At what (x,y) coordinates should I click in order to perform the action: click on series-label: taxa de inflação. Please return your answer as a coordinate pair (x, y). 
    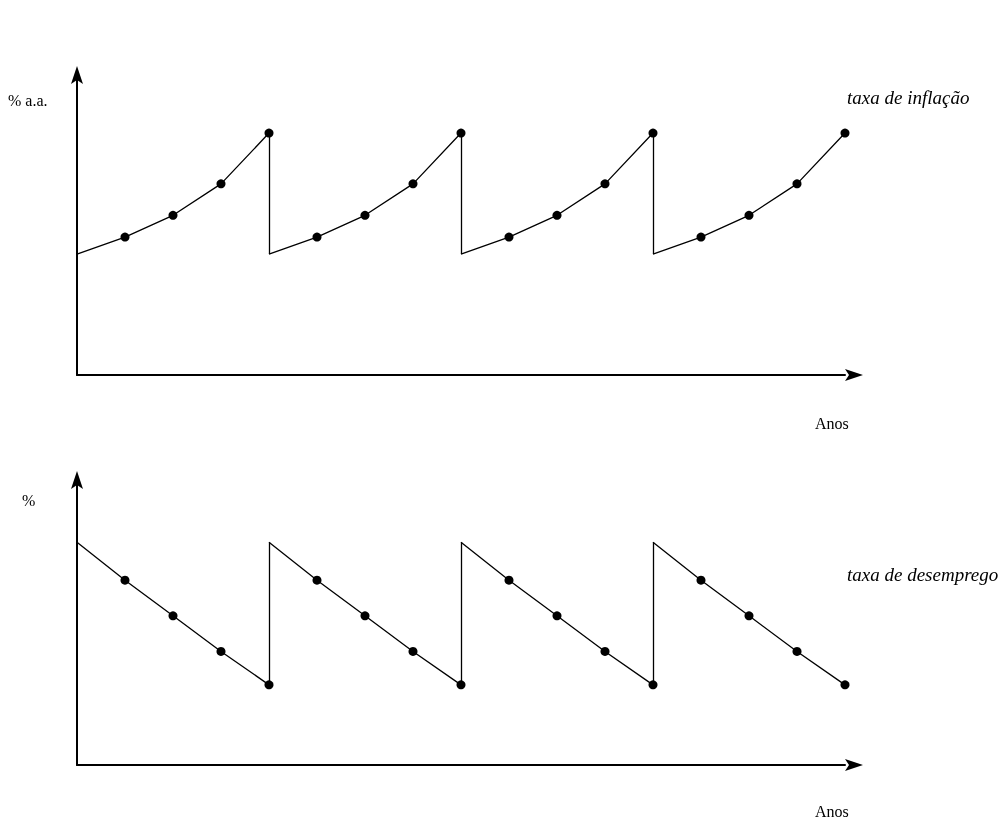
    Looking at the image, I should click on (908, 97).